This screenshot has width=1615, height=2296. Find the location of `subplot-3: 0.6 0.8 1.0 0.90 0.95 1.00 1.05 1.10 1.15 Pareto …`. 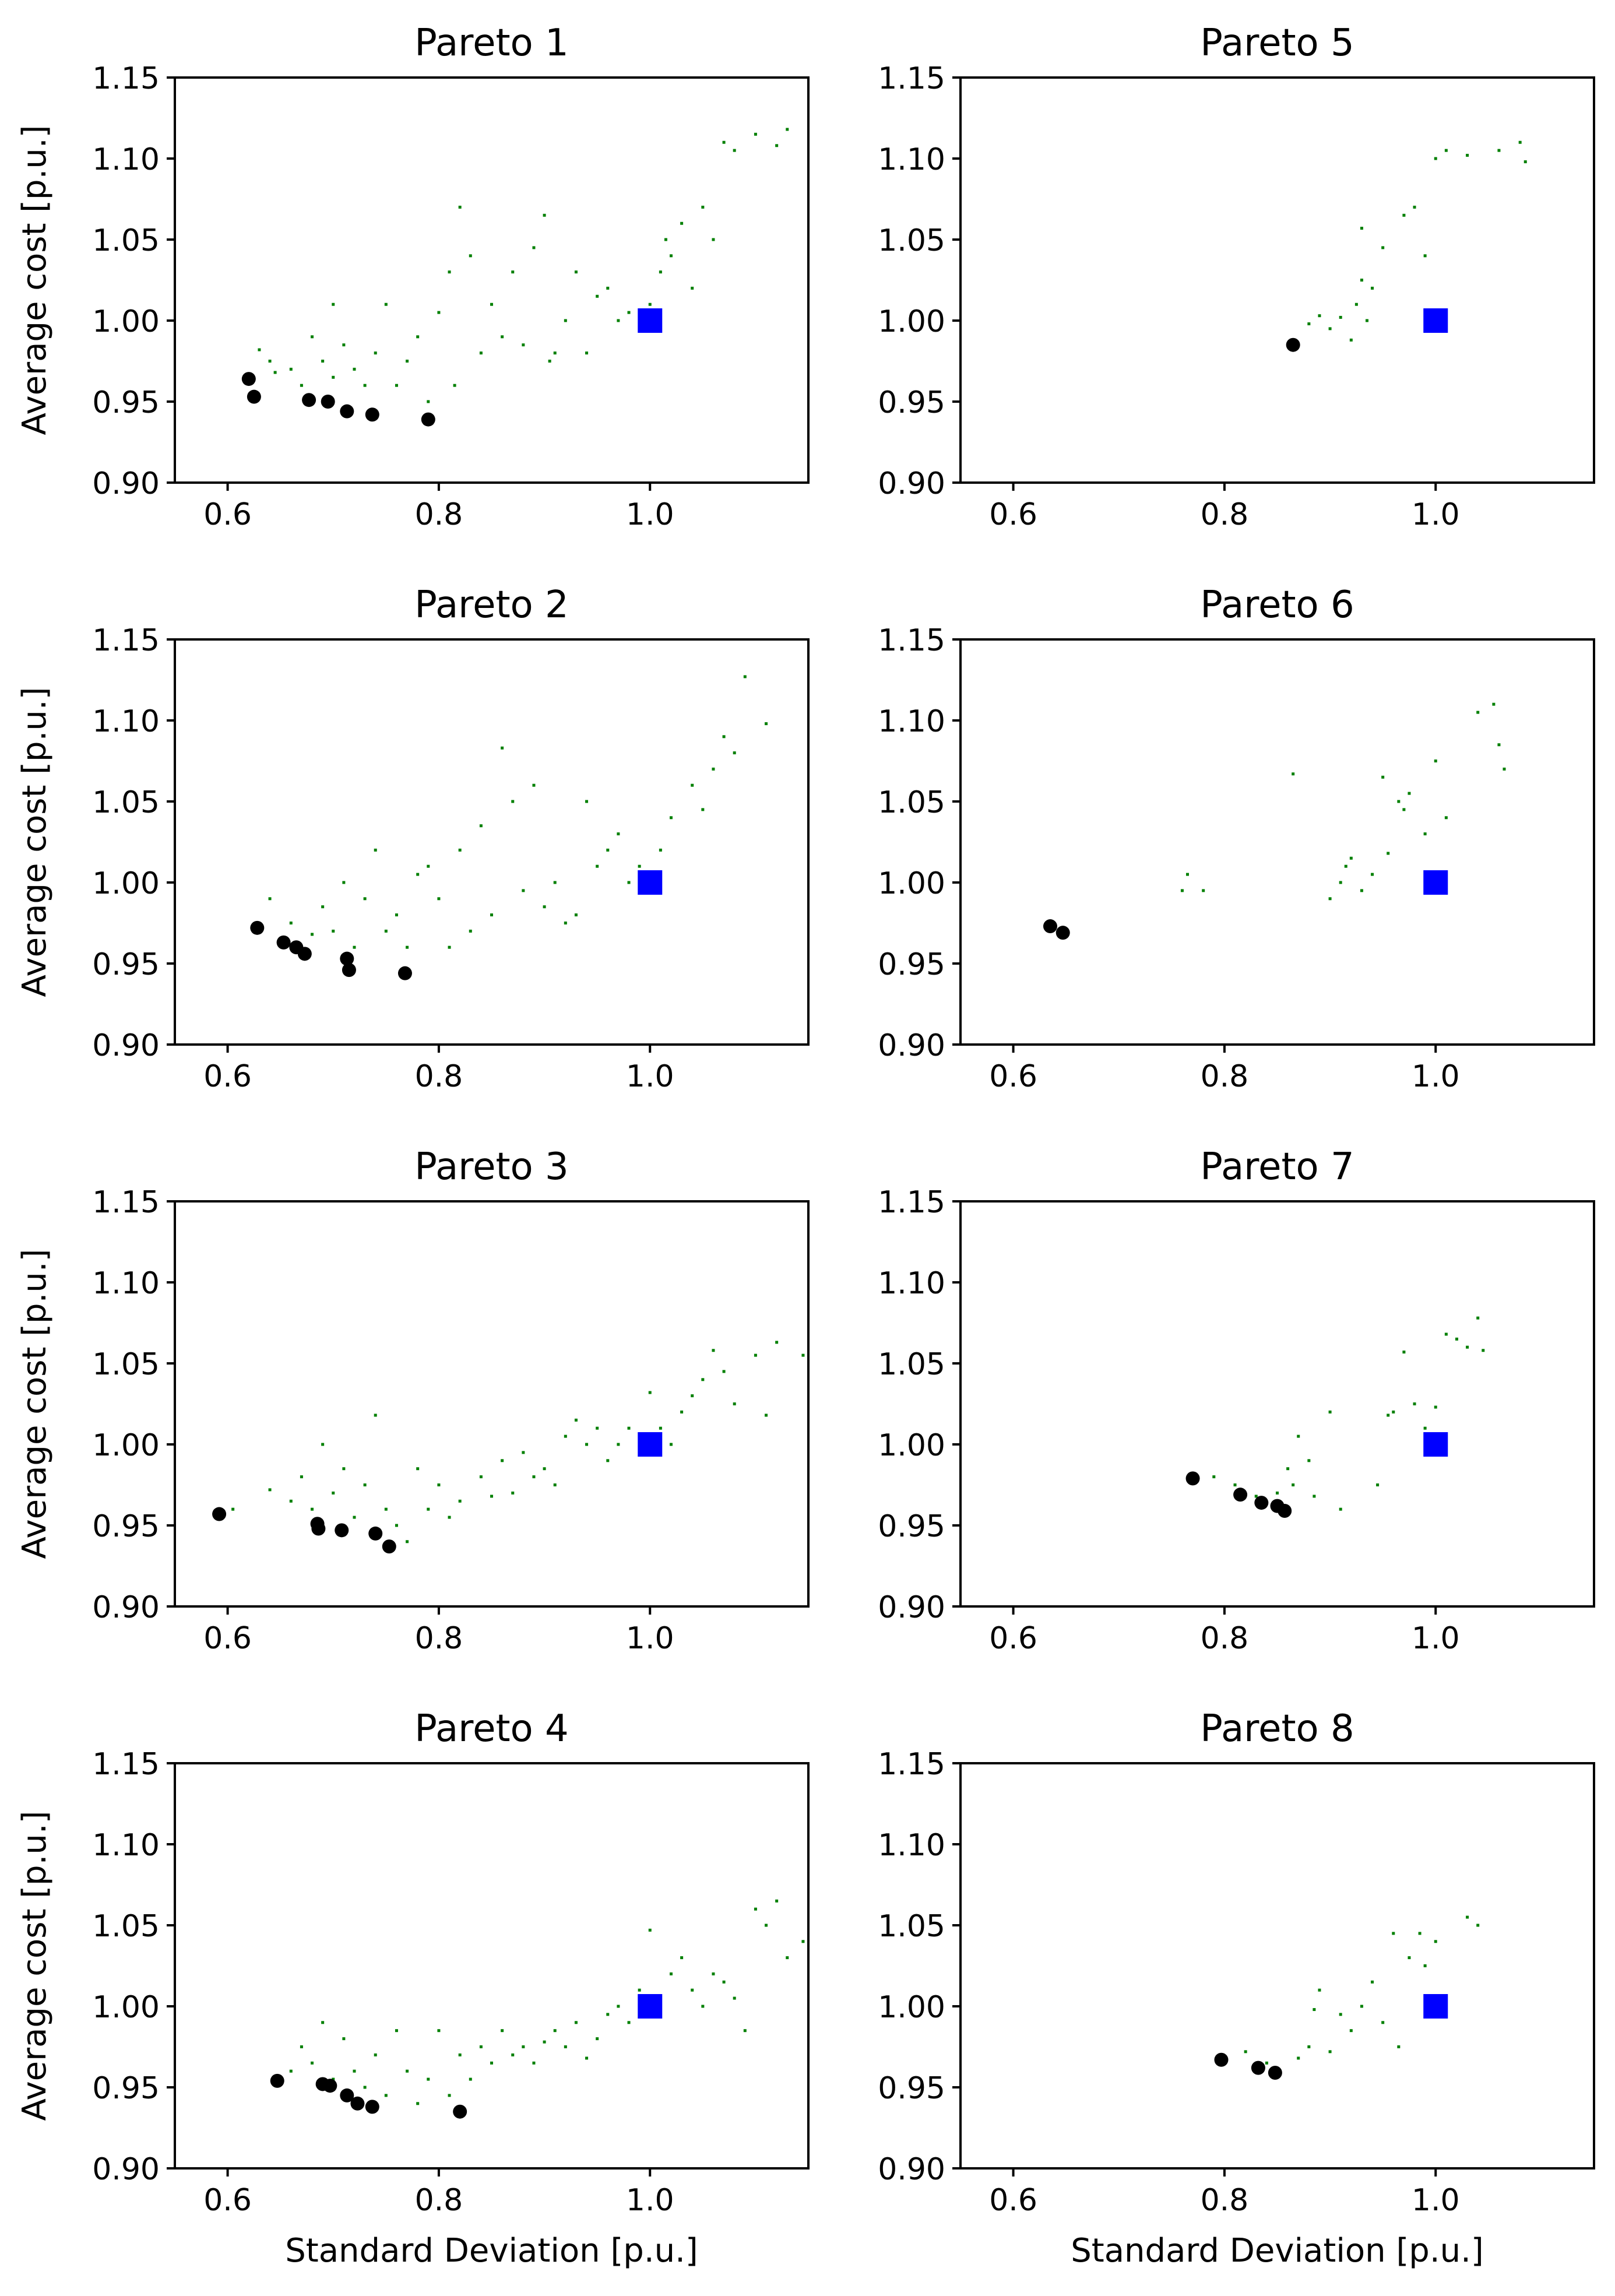

subplot-3: 0.6 0.8 1.0 0.90 0.95 1.00 1.05 1.10 1.15 Pareto … is located at coordinates (413, 1400).